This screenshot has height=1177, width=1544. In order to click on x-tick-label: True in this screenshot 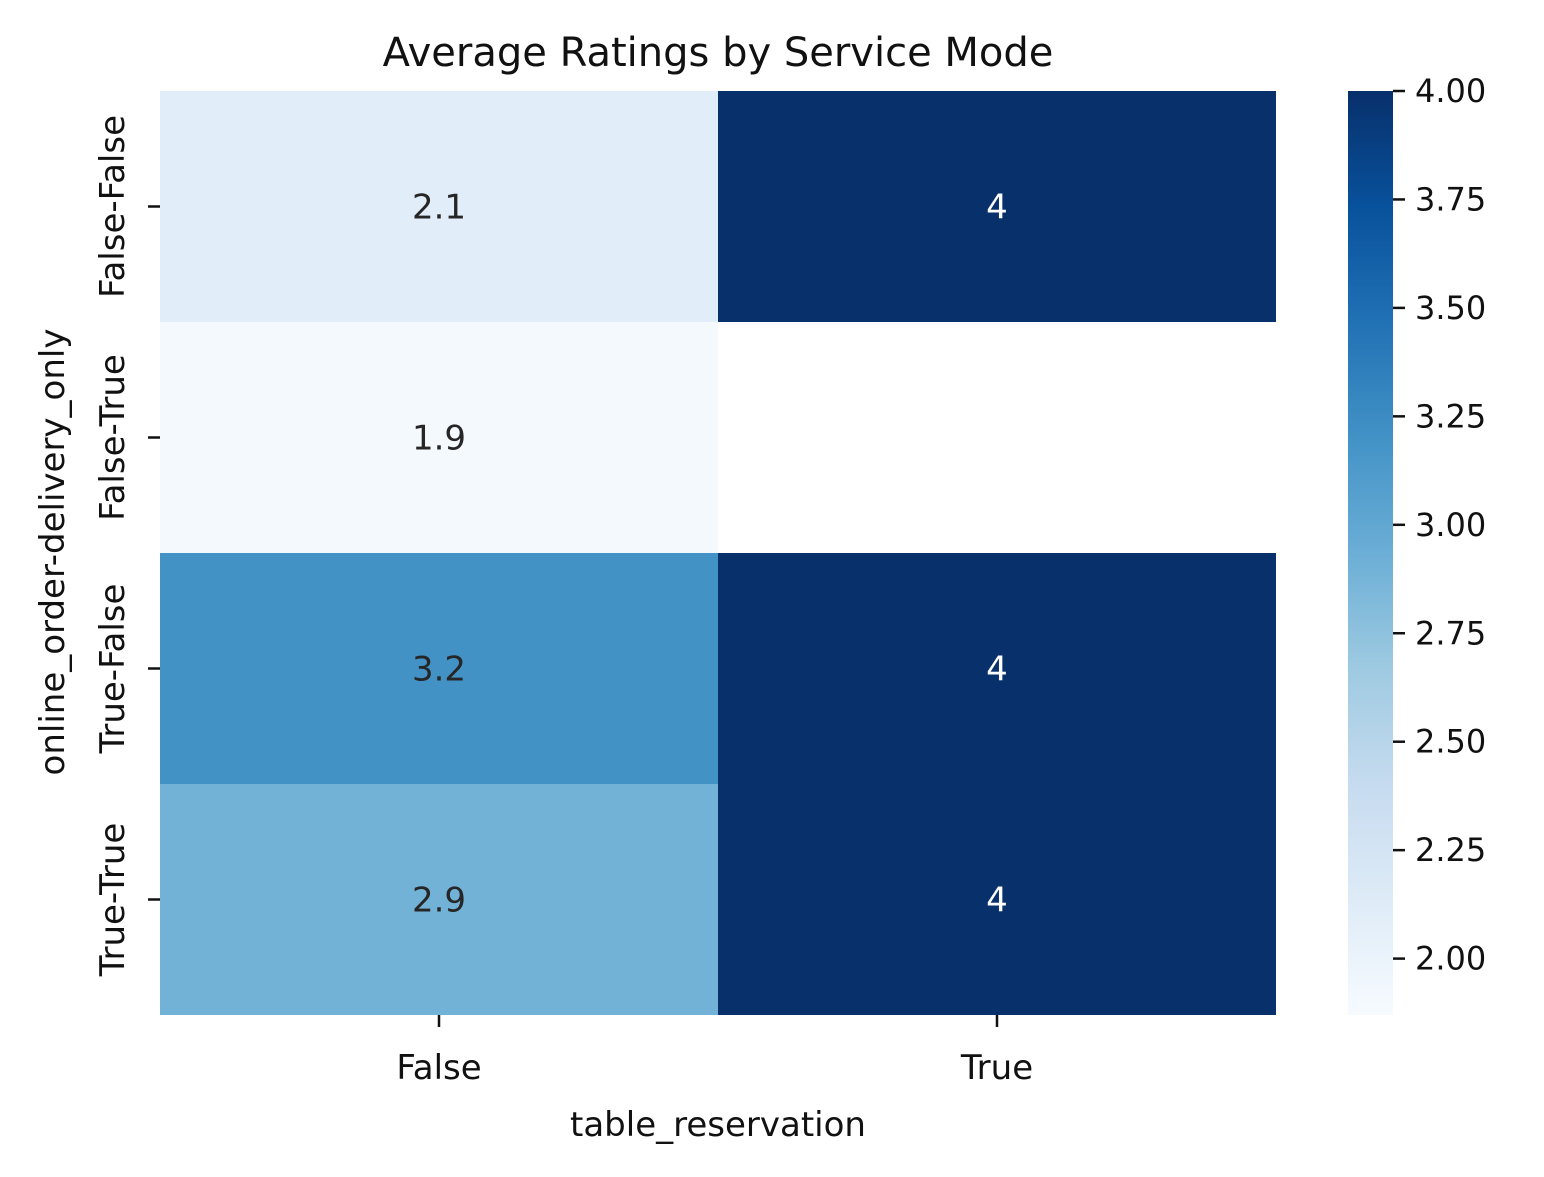, I will do `click(996, 1068)`.